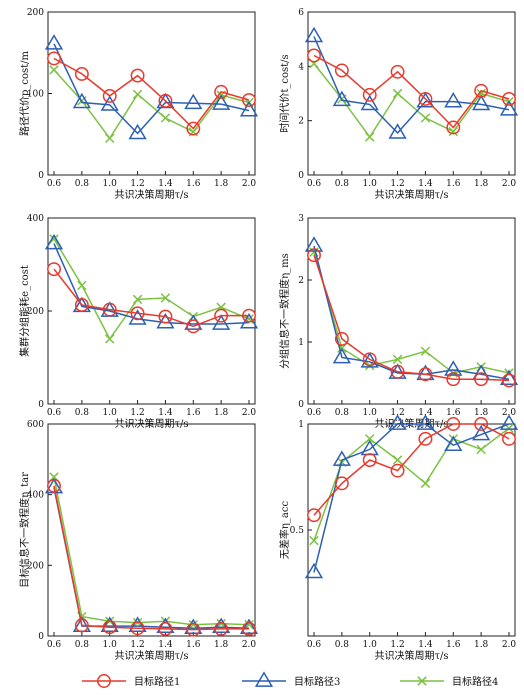 This screenshot has width=524, height=695. Describe the element at coordinates (301, 13) in the screenshot. I see `y-tick-label: 6` at that location.